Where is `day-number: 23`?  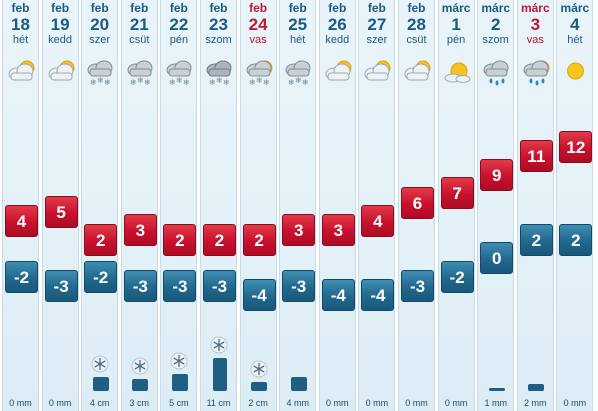
day-number: 23 is located at coordinates (218, 24).